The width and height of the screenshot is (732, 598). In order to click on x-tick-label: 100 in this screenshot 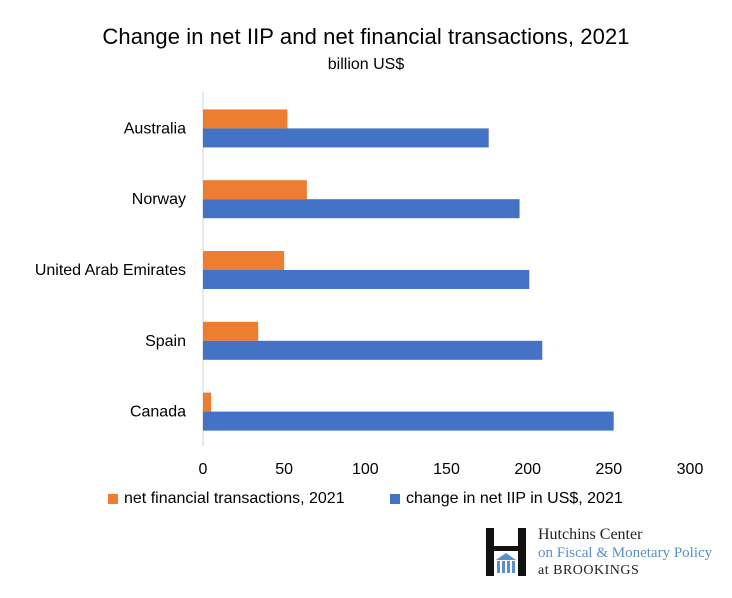, I will do `click(365, 469)`.